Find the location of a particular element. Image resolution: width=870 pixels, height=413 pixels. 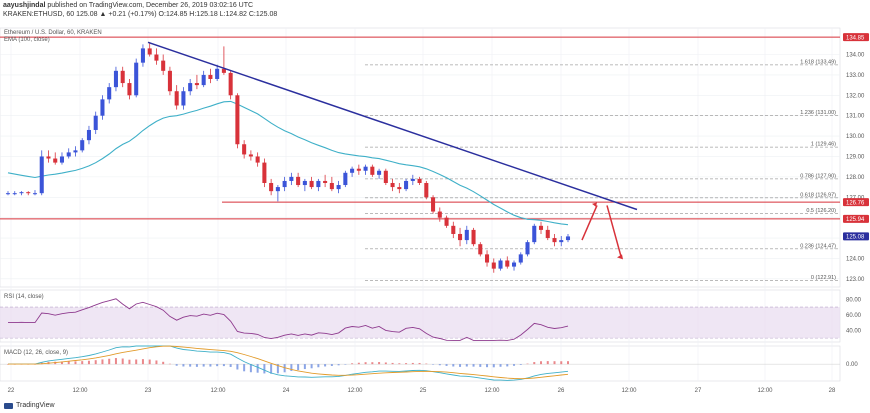

y-tick-label: 128.00 is located at coordinates (855, 178).